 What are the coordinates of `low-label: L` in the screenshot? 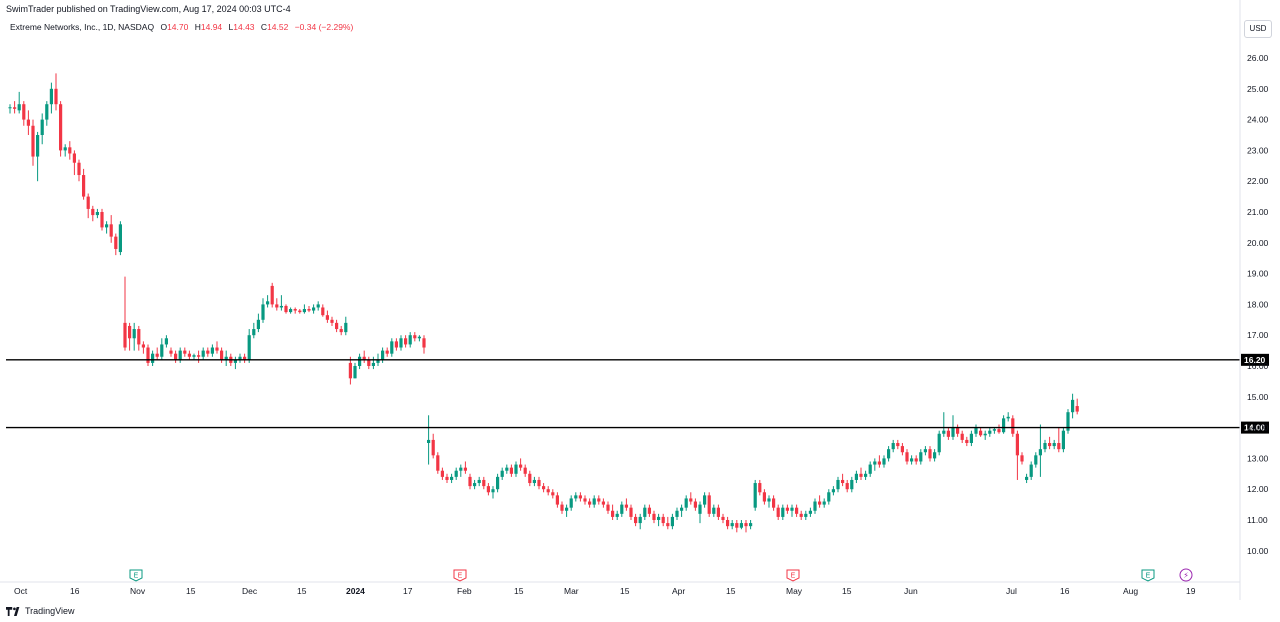 It's located at (231, 27).